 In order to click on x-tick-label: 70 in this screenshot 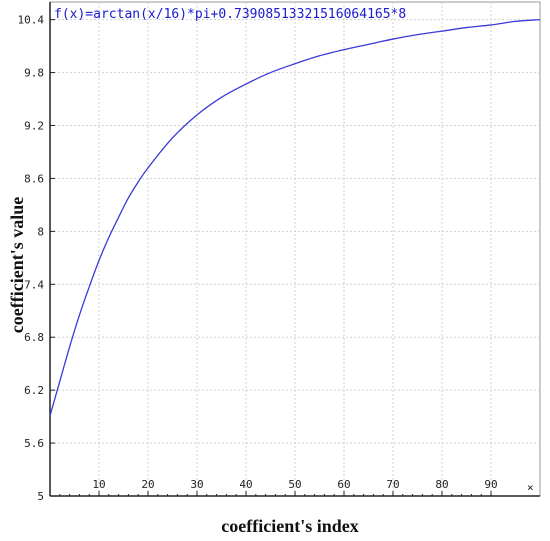, I will do `click(392, 484)`.